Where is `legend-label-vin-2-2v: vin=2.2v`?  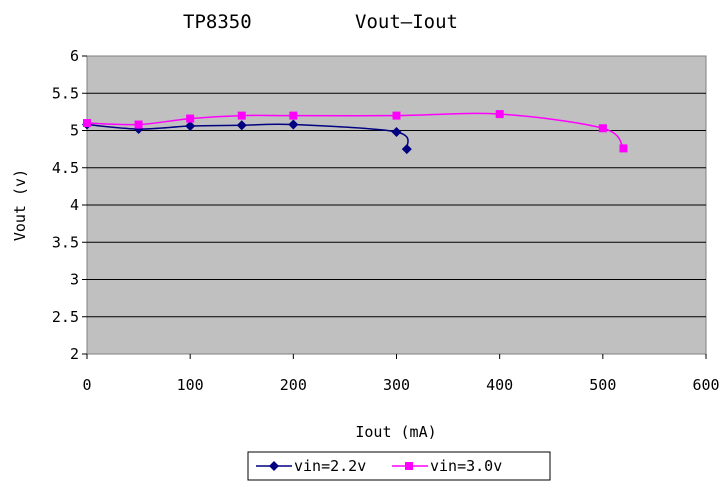
legend-label-vin-2-2v: vin=2.2v is located at coordinates (330, 466).